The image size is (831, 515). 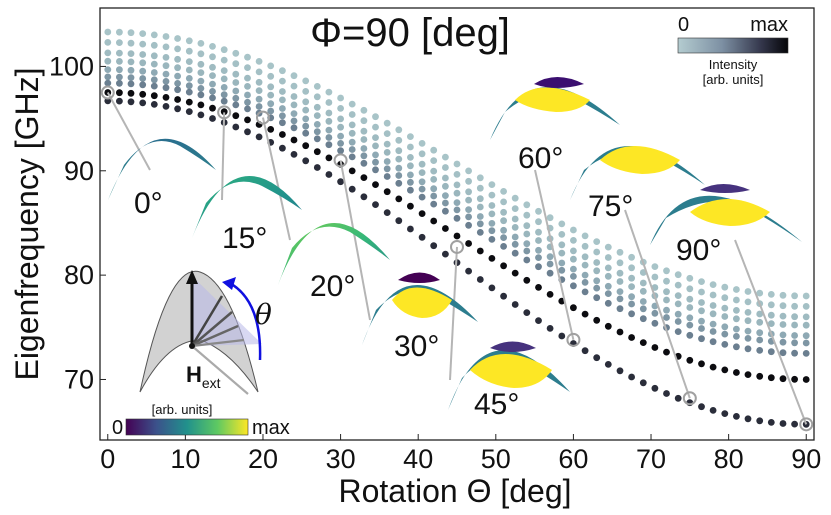 What do you see at coordinates (79, 171) in the screenshot?
I see `y-tick-label: 90` at bounding box center [79, 171].